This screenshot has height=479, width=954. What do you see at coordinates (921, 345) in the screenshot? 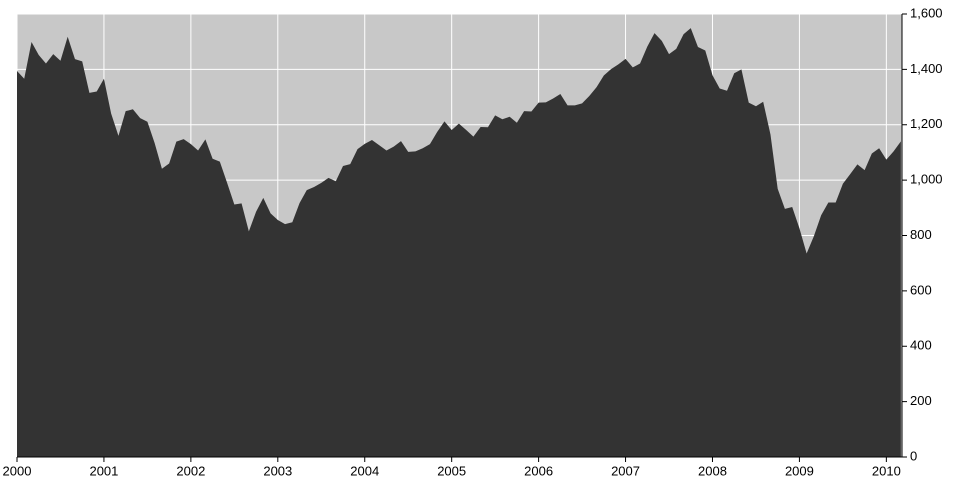
I see `y-tick-label: 400` at bounding box center [921, 345].